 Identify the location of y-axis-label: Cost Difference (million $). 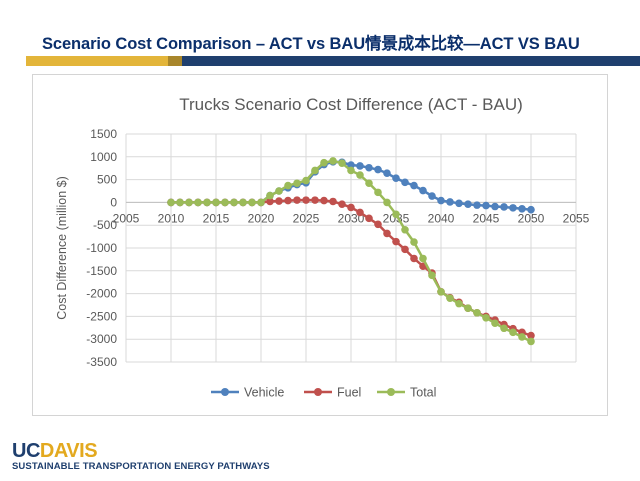
(62, 248).